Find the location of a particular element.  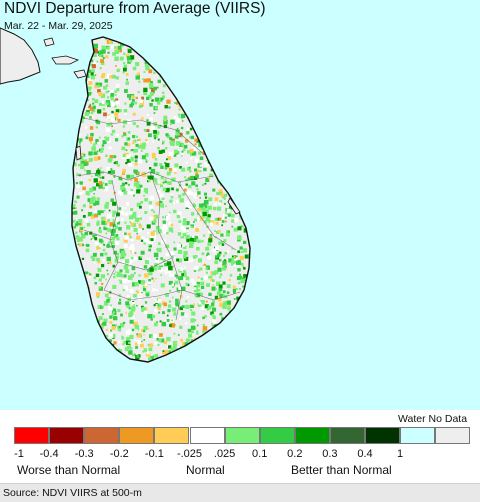

water-no-data-label: Water No Data is located at coordinates (433, 419).